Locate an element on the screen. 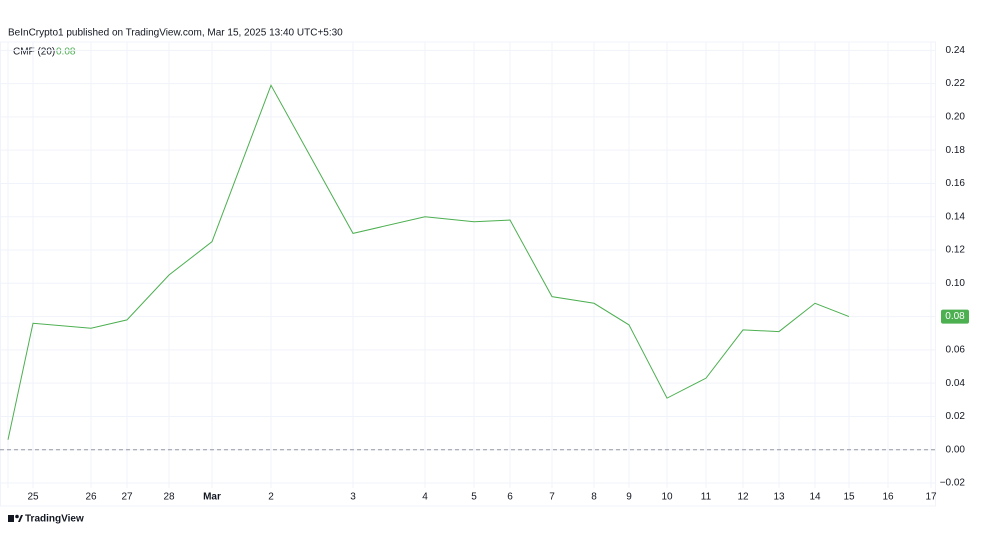 The height and width of the screenshot is (554, 984). y-tick-label: 0.16 is located at coordinates (956, 183).